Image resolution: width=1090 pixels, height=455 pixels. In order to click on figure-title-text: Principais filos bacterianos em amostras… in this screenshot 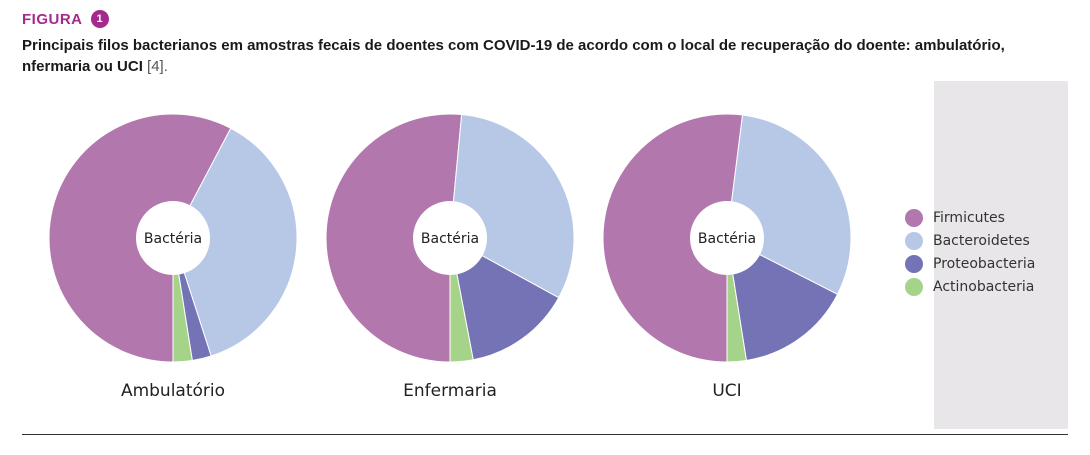, I will do `click(513, 56)`.